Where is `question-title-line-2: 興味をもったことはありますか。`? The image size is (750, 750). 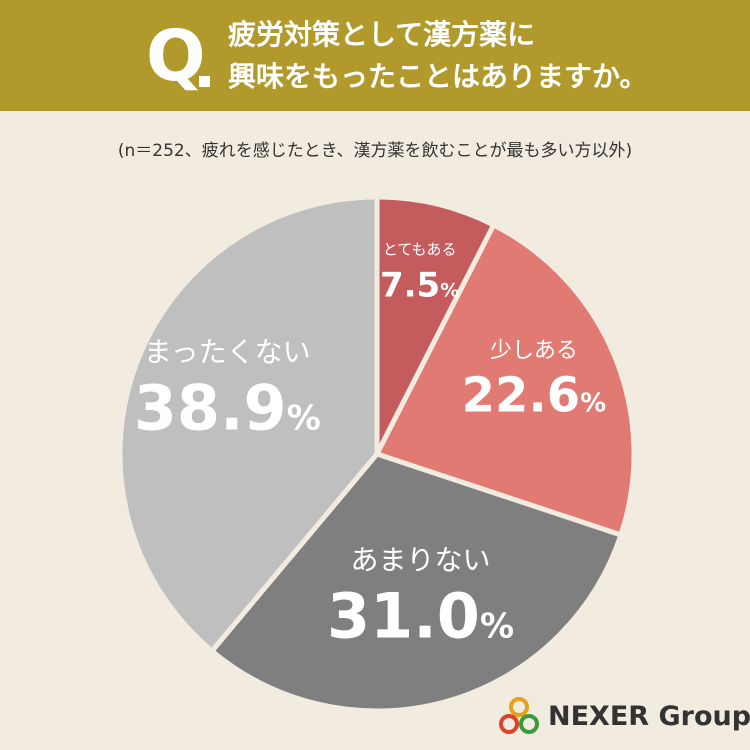 question-title-line-2: 興味をもったことはありますか。 is located at coordinates (438, 76).